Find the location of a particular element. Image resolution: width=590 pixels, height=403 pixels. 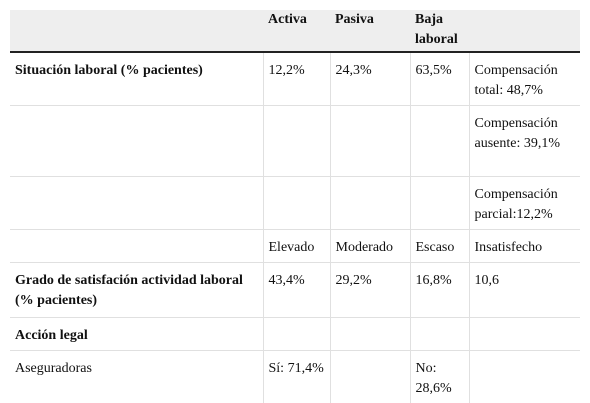

cell-pasiva: 24,3% is located at coordinates (370, 79).